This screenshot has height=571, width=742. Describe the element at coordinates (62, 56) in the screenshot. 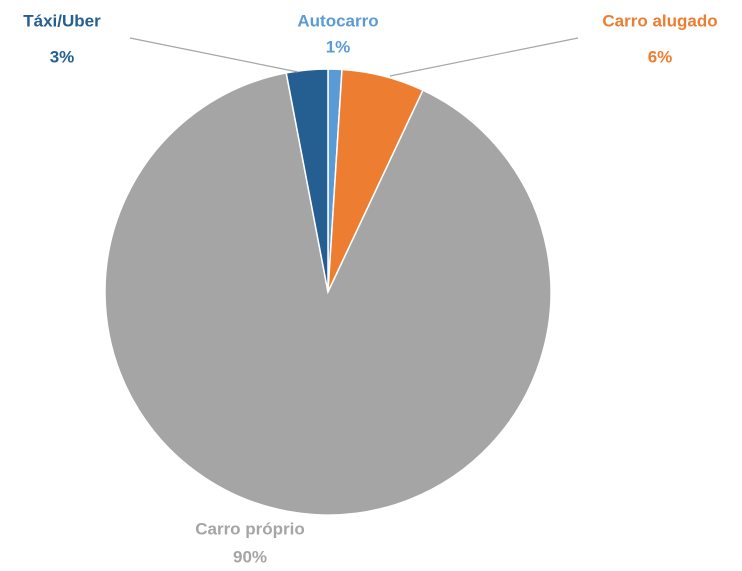

I see `value-label: 3%` at that location.